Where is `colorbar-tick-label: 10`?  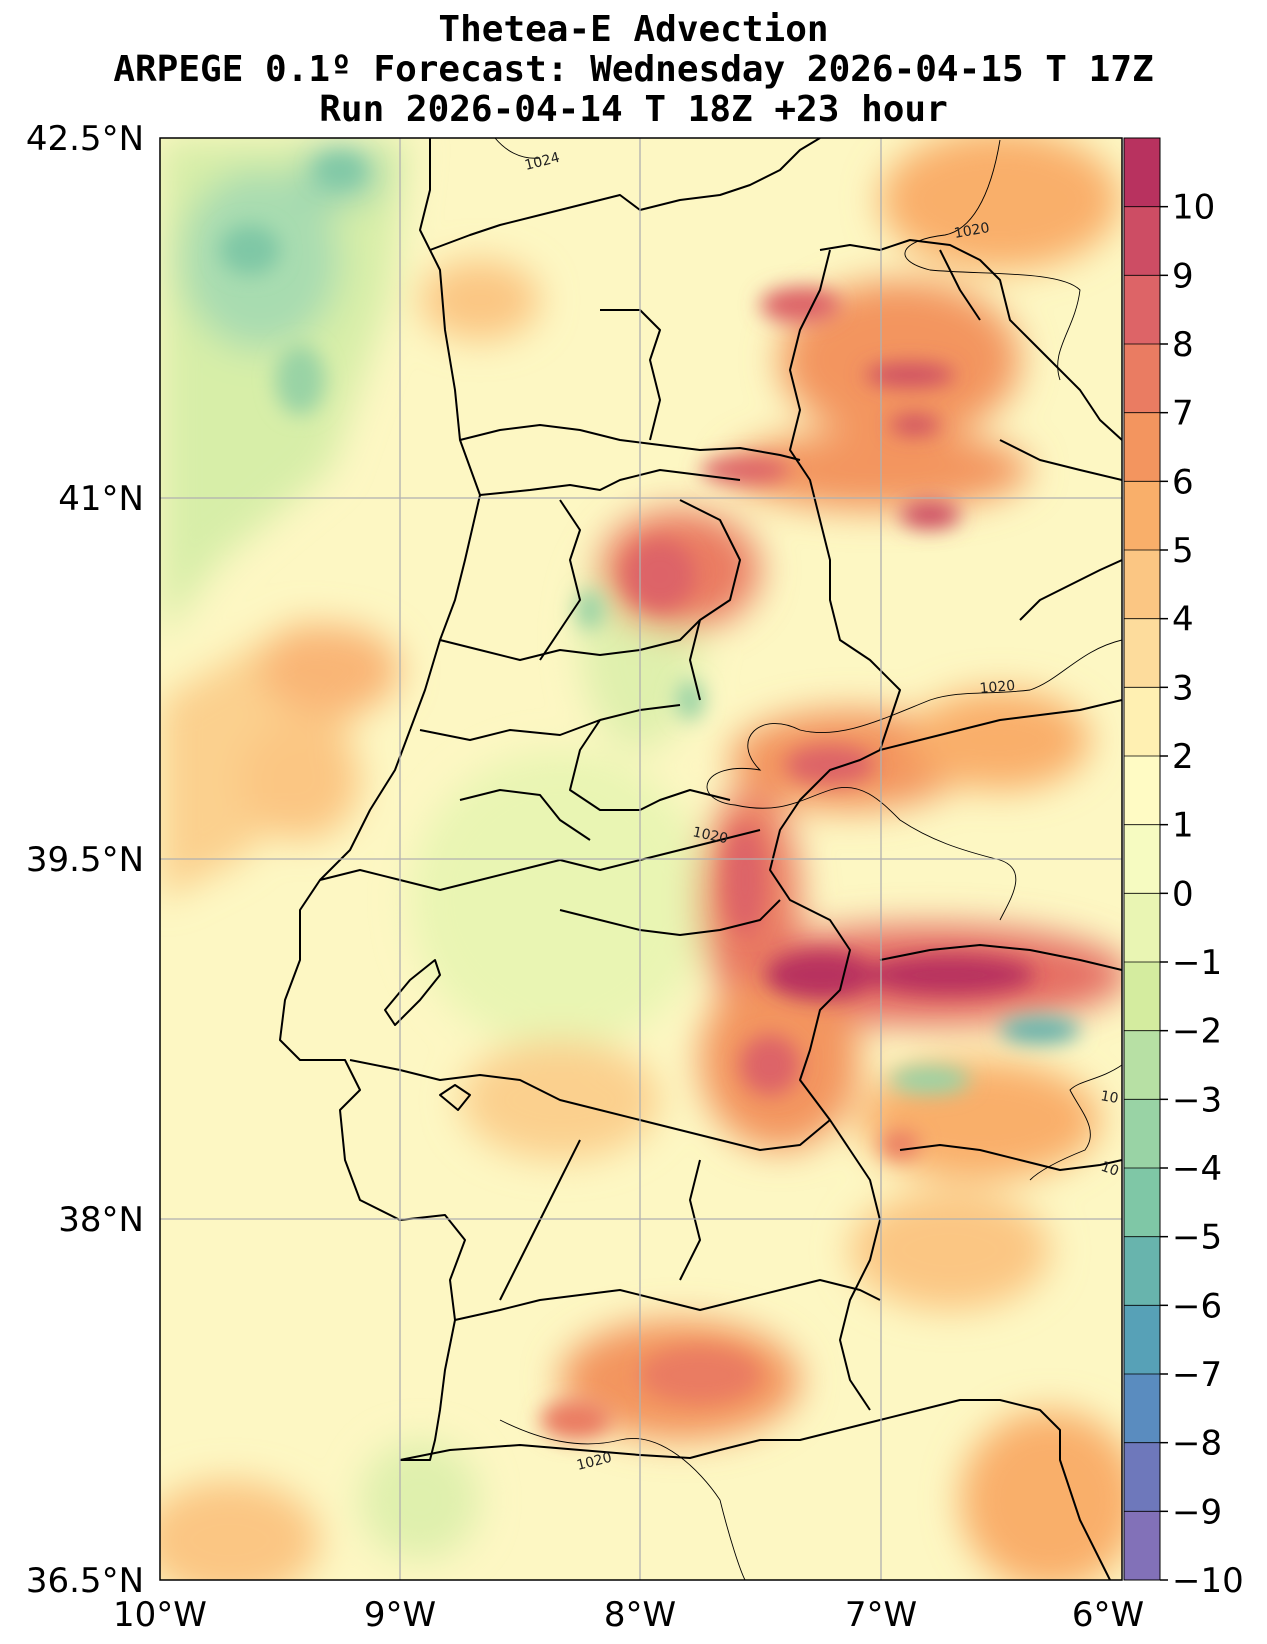 colorbar-tick-label: 10 is located at coordinates (1193, 208).